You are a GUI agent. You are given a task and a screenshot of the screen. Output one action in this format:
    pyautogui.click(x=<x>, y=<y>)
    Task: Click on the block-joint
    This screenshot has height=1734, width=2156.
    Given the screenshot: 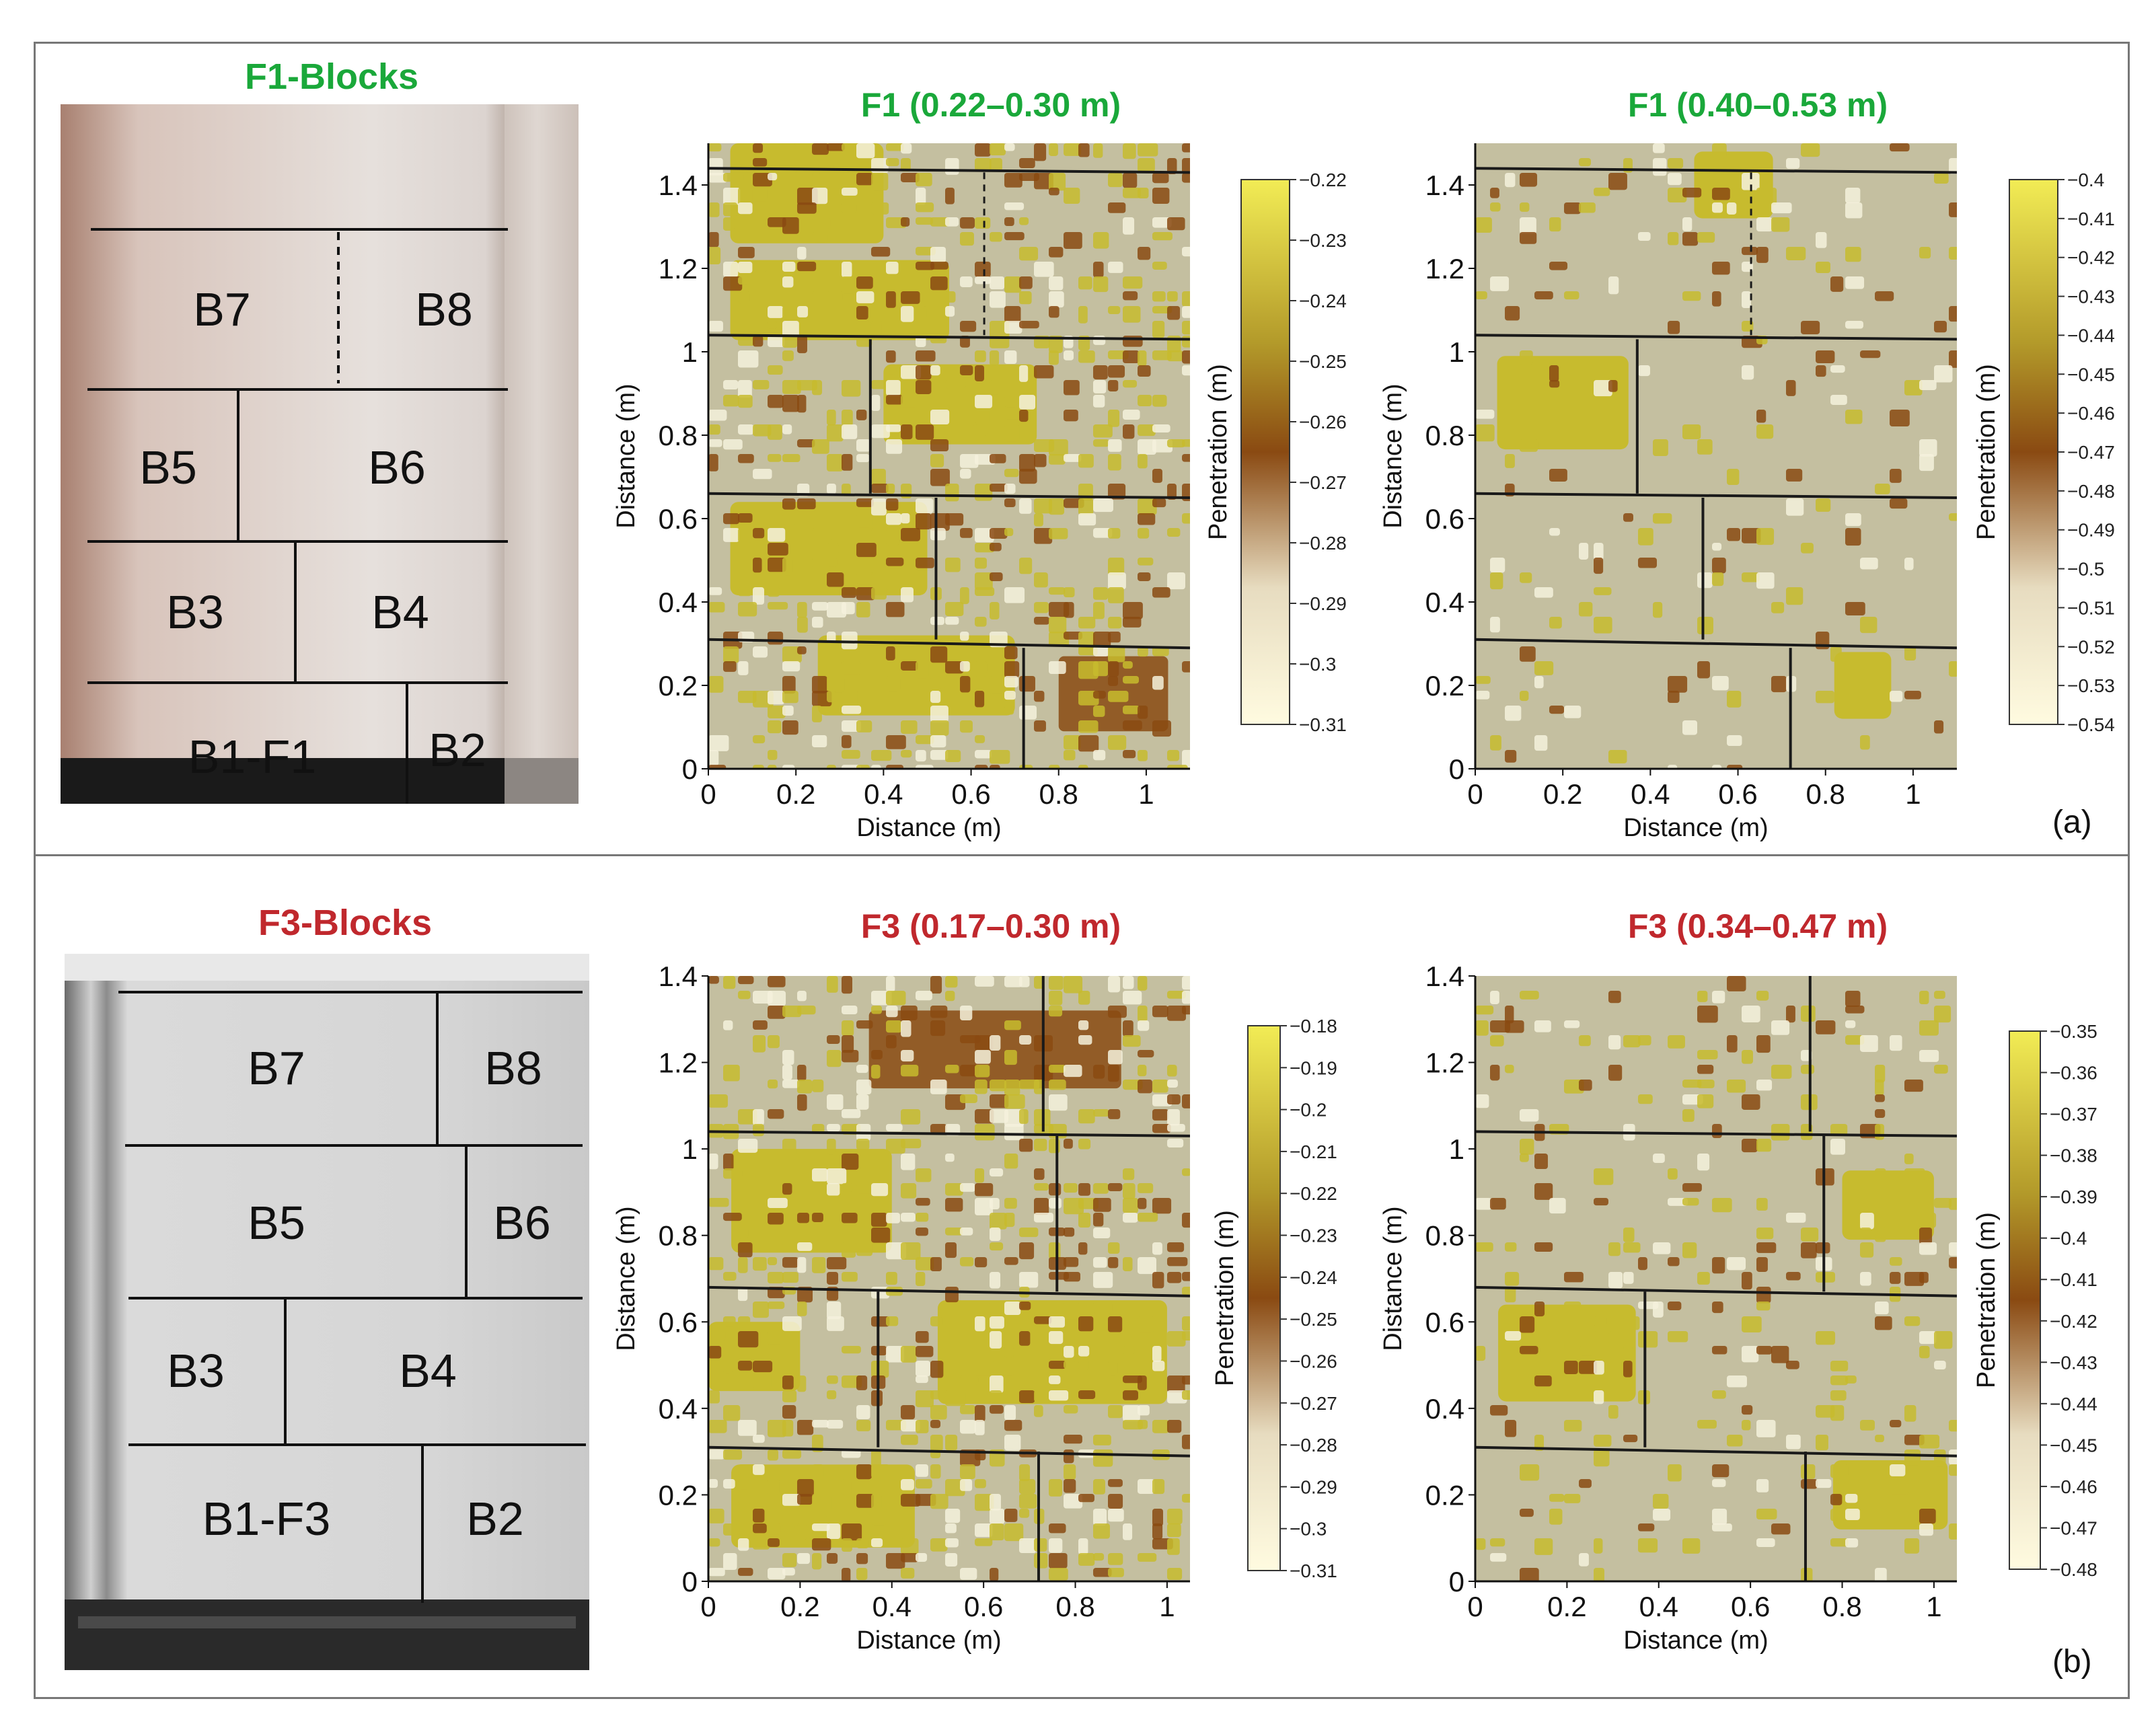 What is the action you would take?
    pyautogui.click(x=437, y=1068)
    